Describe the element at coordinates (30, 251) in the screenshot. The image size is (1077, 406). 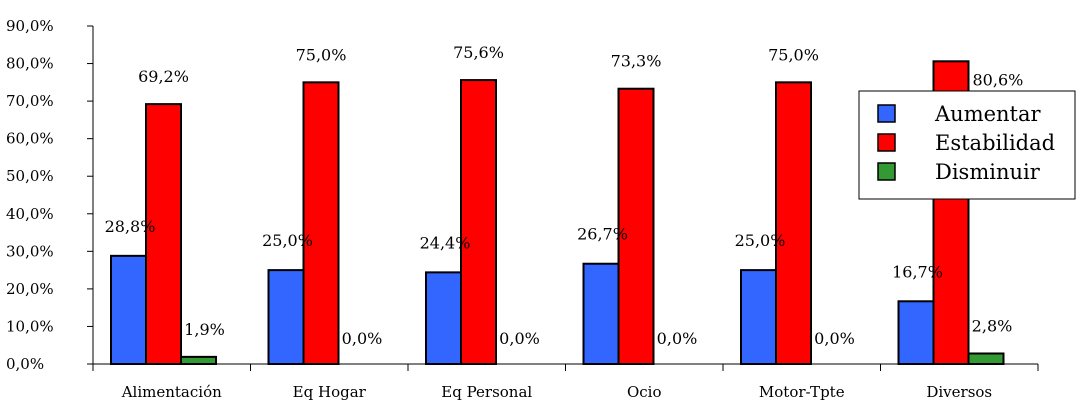
I see `y-tick-label: 30,0%` at that location.